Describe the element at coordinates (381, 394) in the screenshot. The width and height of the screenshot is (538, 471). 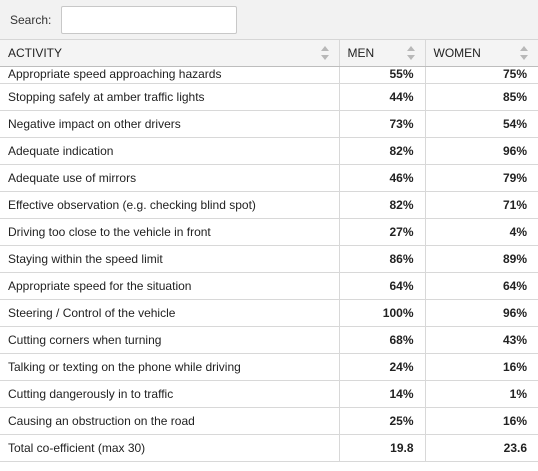
I see `men-value-cell: 14%` at that location.